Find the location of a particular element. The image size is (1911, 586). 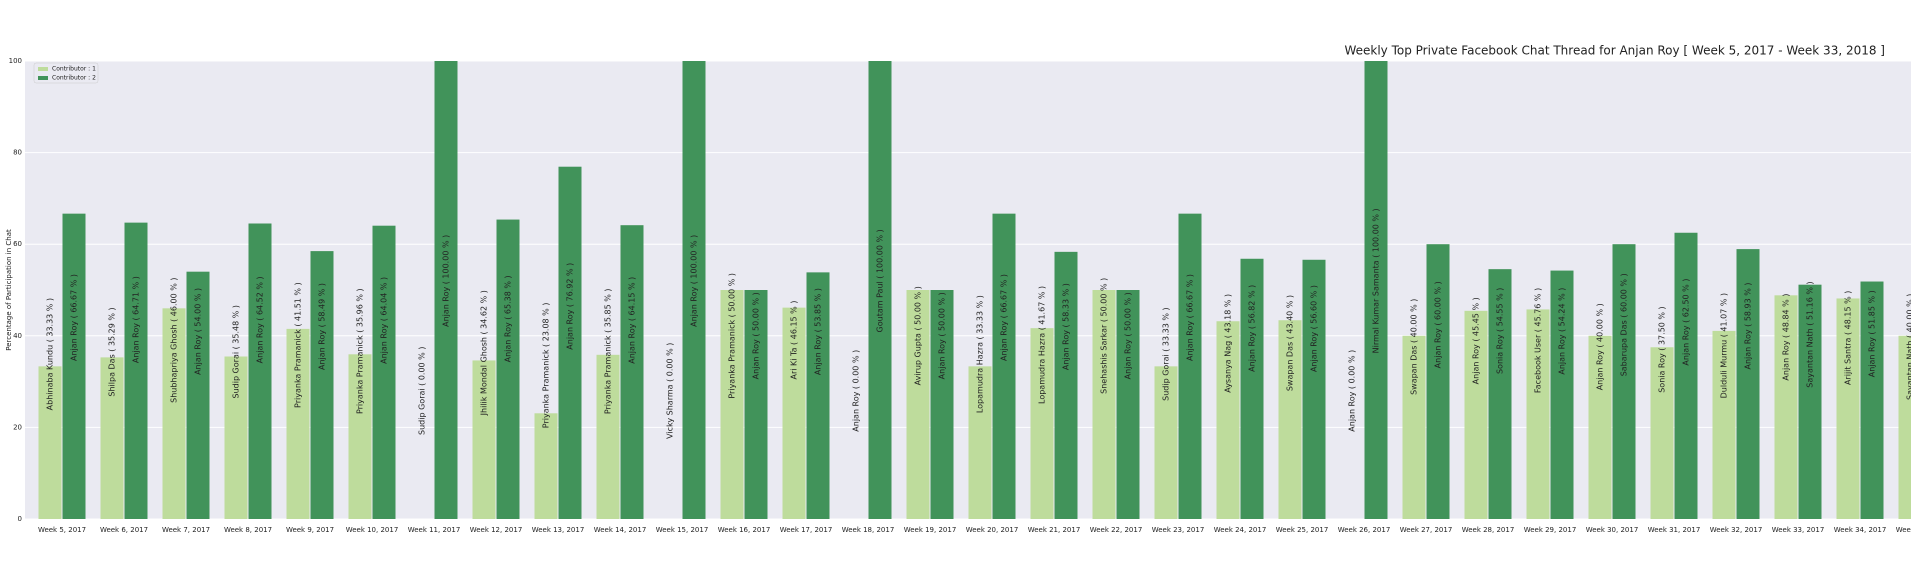

x-tick-label: Week 6, 2017 is located at coordinates (124, 530).